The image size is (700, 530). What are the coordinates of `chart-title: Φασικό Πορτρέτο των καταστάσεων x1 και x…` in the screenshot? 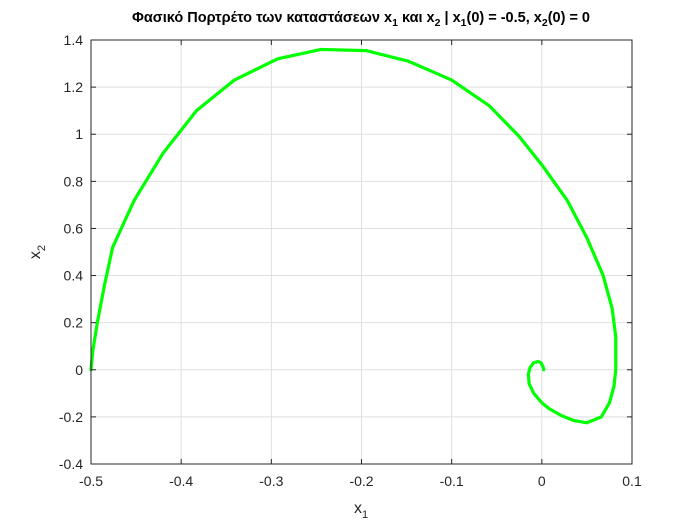 It's located at (361, 19).